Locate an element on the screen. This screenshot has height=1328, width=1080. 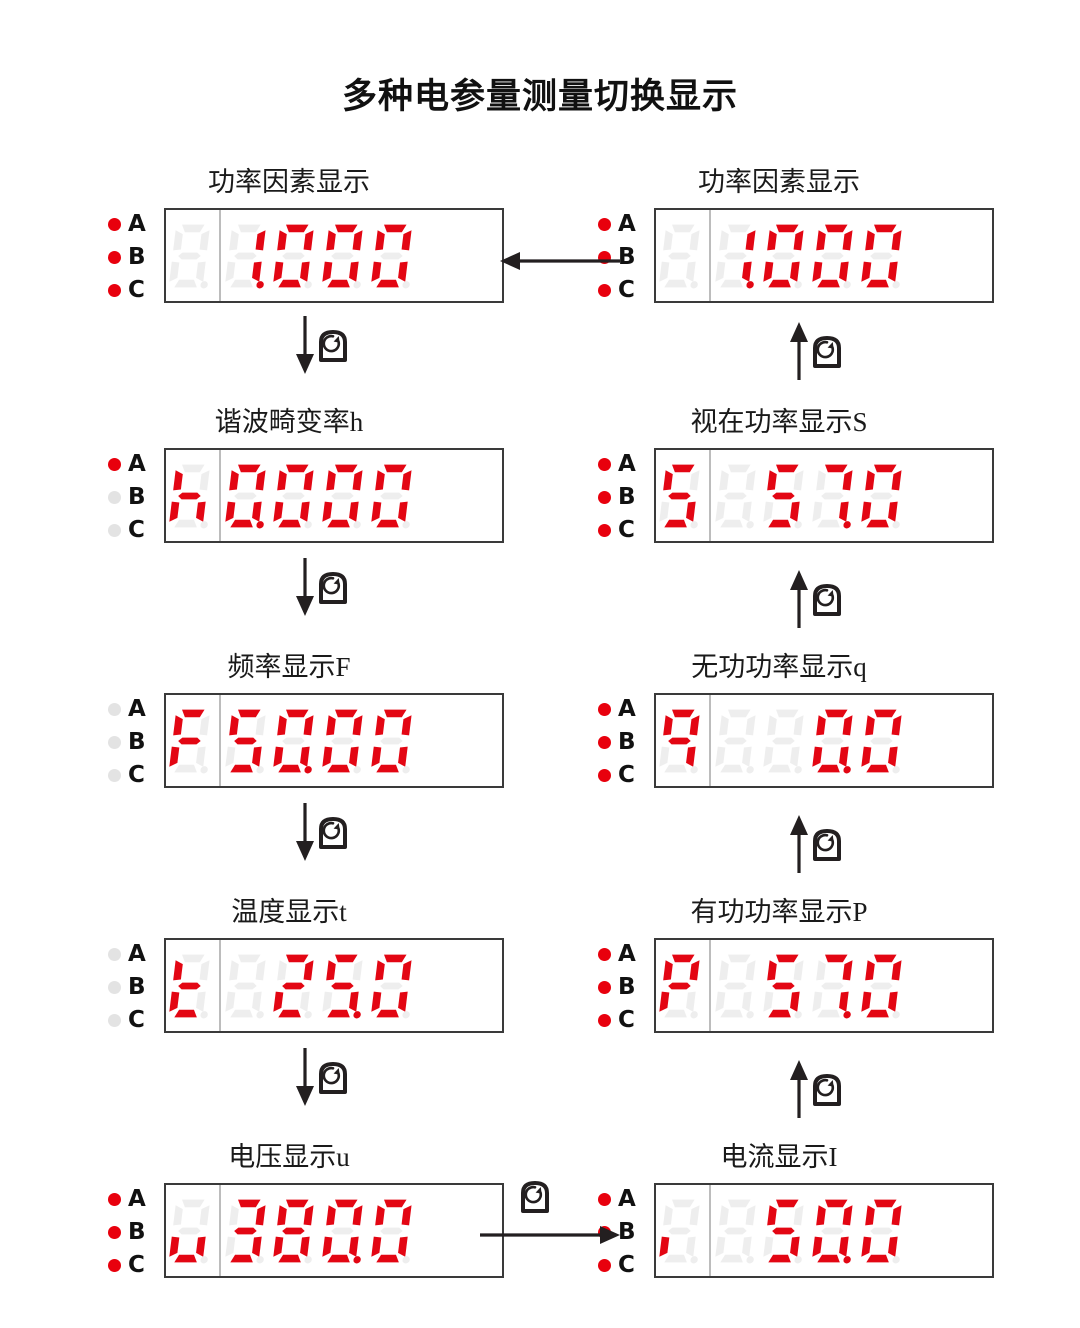
panel-caption: 有功功率显示P is located at coordinates (779, 912).